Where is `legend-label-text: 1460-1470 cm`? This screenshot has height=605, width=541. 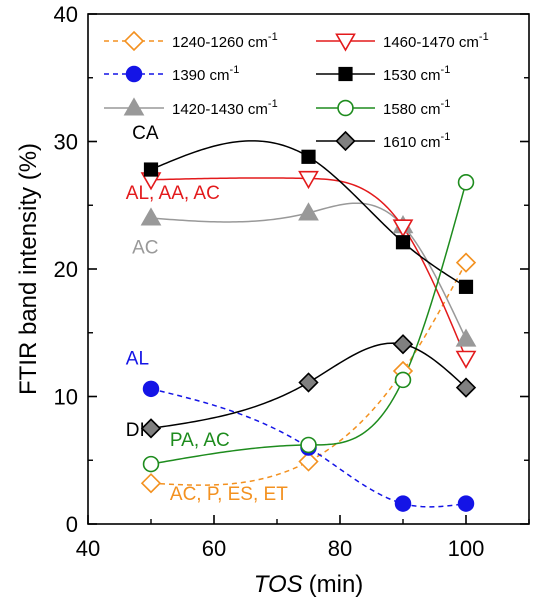
legend-label-text: 1460-1470 cm is located at coordinates (431, 42).